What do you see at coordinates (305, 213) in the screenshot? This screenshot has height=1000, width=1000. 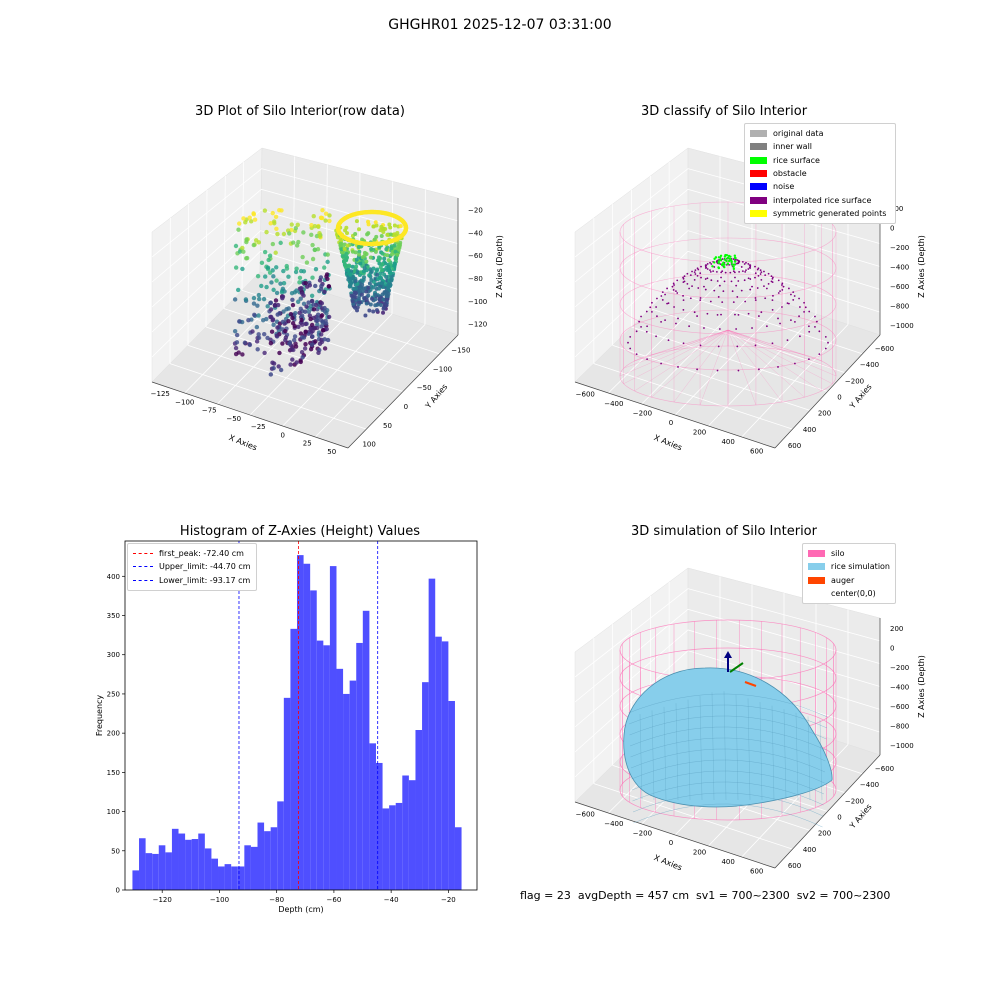 I see `raw-grid` at bounding box center [305, 213].